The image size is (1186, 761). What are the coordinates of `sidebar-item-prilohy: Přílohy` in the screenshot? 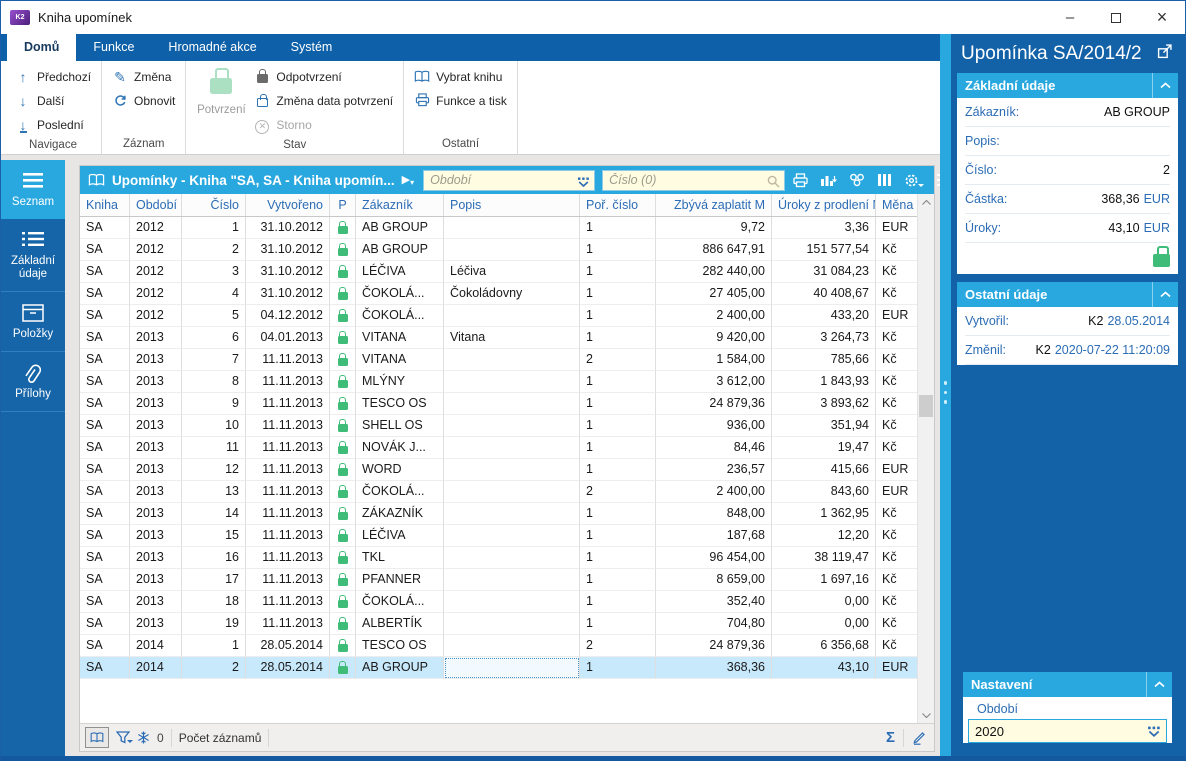 It's located at (33, 382).